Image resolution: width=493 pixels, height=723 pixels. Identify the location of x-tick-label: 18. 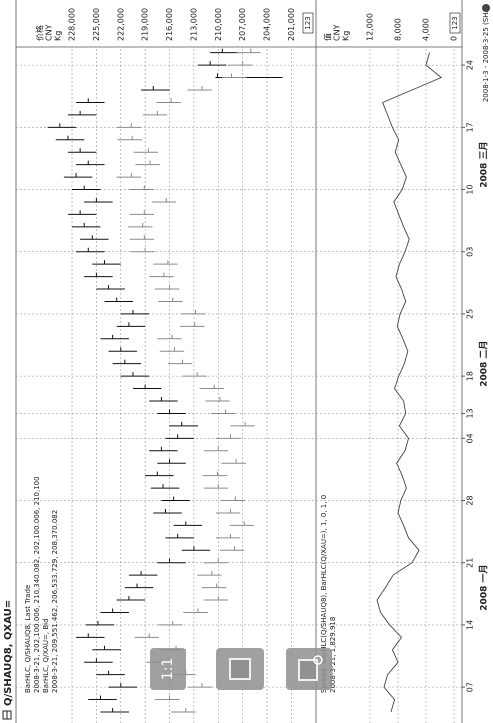
(470, 376).